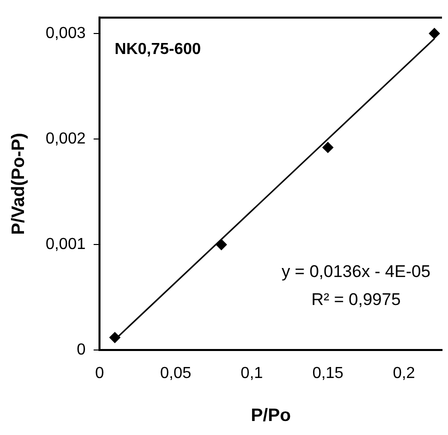 This screenshot has height=435, width=448. What do you see at coordinates (252, 373) in the screenshot?
I see `x-tick-label: 0,1` at bounding box center [252, 373].